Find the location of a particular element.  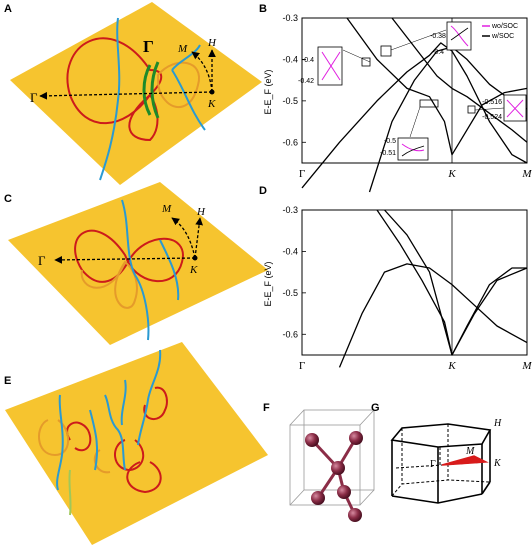

inset4-label-bot: -0.524 is located at coordinates (492, 117).